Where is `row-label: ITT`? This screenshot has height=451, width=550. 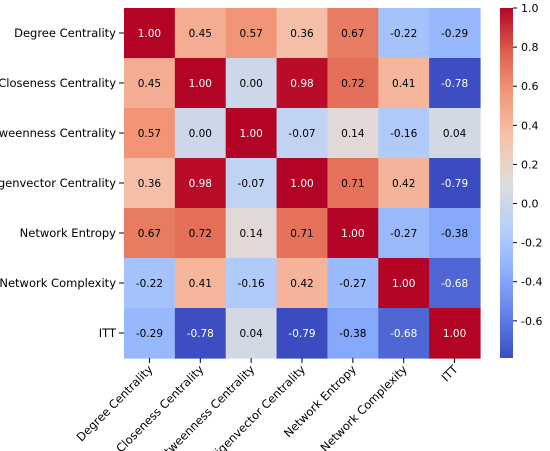
row-label: ITT is located at coordinates (108, 333).